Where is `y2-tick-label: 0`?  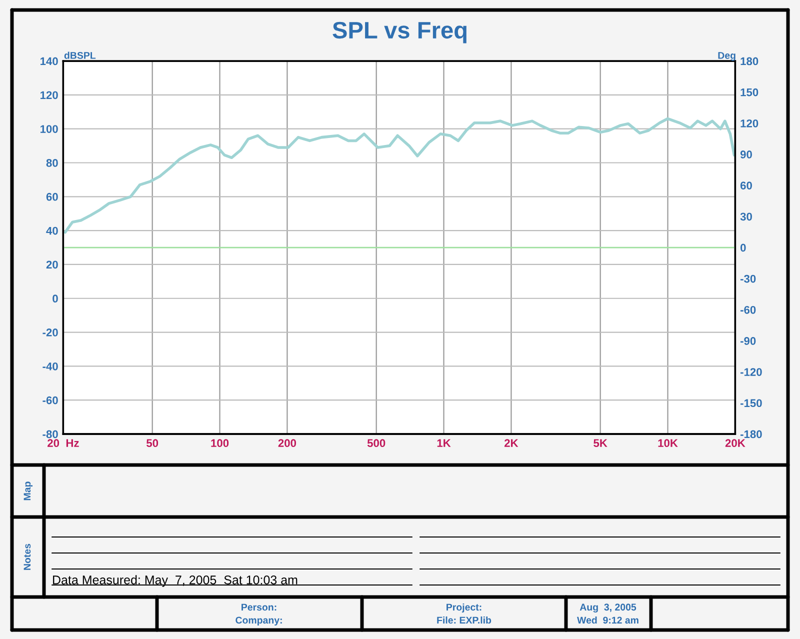
y2-tick-label: 0 is located at coordinates (743, 248).